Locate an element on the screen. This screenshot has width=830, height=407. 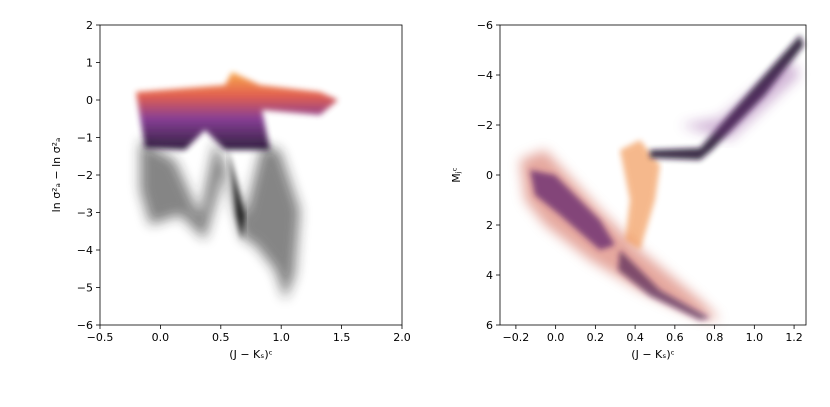
x-tick-label: 0.8 is located at coordinates (715, 337).